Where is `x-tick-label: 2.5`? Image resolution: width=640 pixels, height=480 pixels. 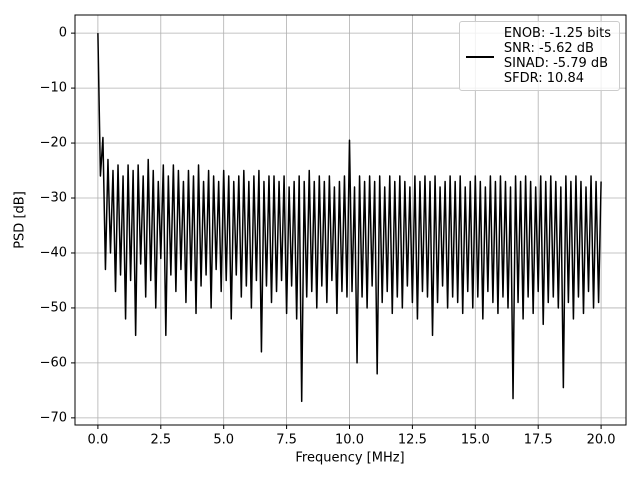 x-tick-label: 2.5 is located at coordinates (160, 440).